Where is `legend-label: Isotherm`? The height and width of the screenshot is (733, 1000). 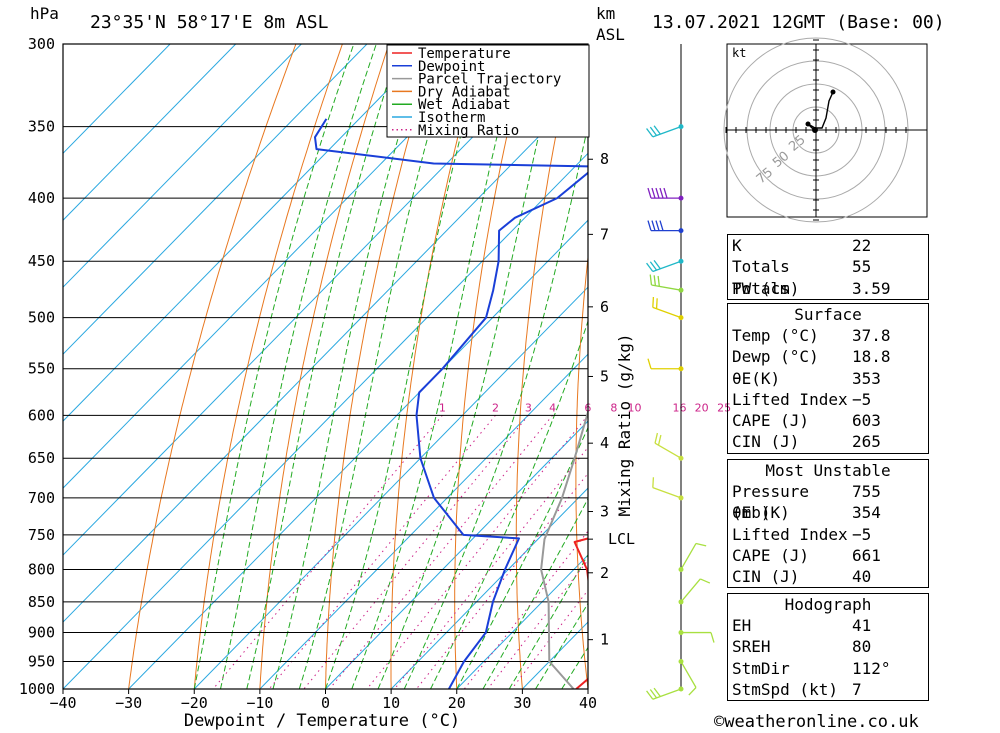
legend-label: Isotherm is located at coordinates (451, 118).